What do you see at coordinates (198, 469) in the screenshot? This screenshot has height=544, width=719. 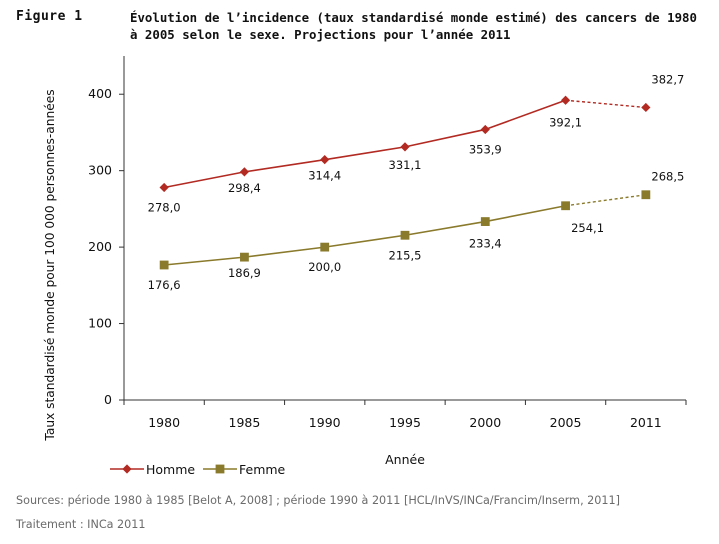 I see `chart-legend: Homme Femme` at bounding box center [198, 469].